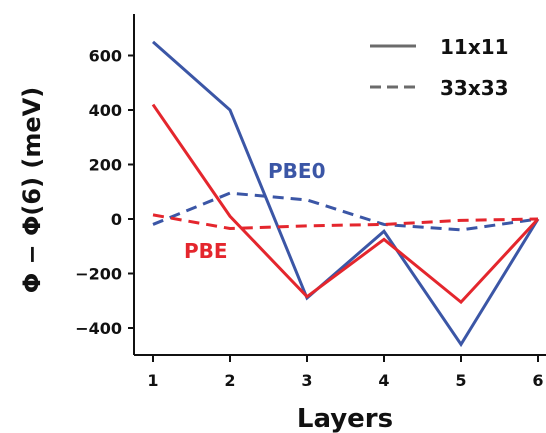  I want to click on x-ticks: 1 2 3 4 5 6, so click(345, 372).